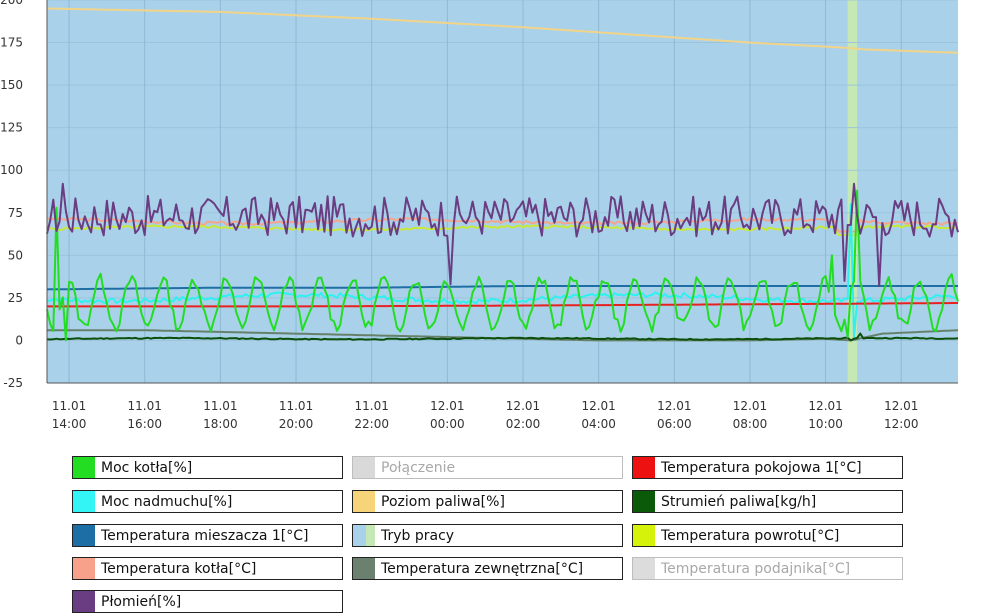 This screenshot has height=613, width=986. I want to click on legend-label: Moc kotła[%], so click(147, 467).